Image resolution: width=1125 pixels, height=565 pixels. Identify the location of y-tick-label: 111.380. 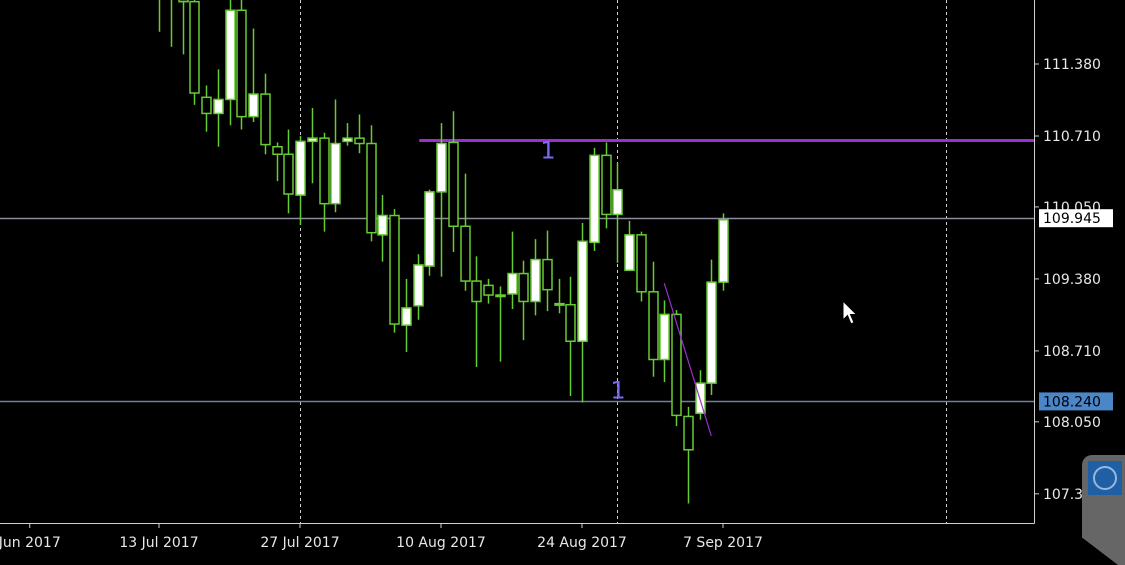
(1072, 65).